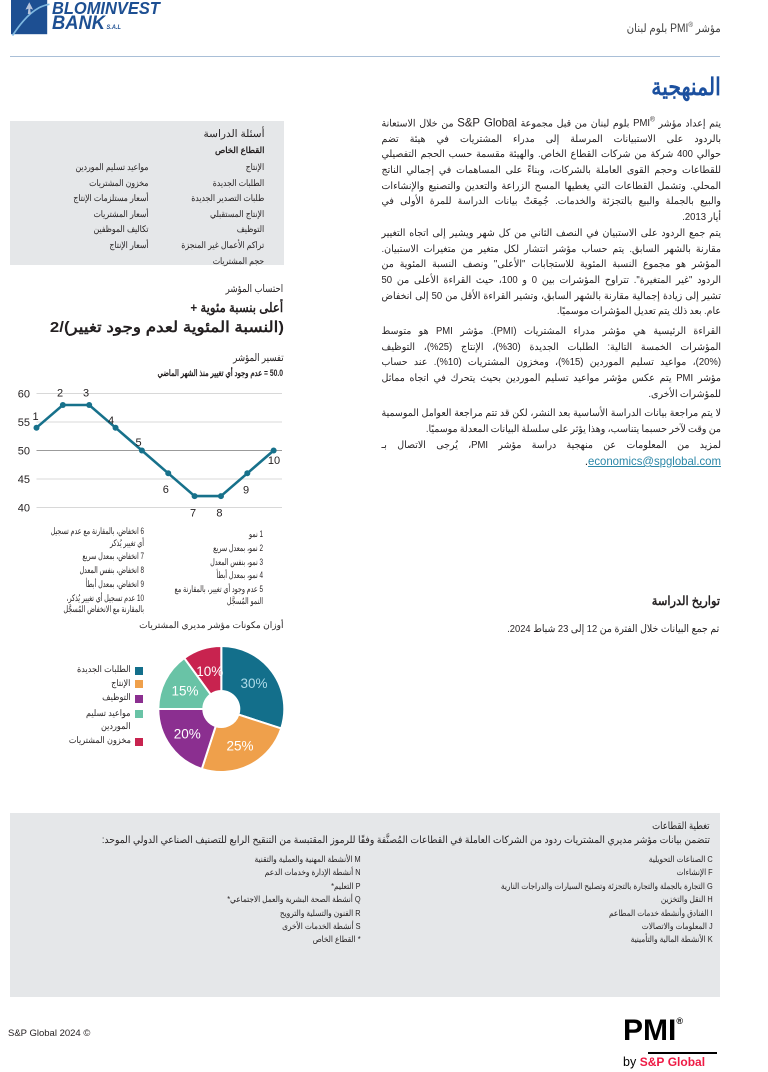 This screenshot has height=1072, width=768. Describe the element at coordinates (60, 394) in the screenshot. I see `svg-text: 2` at that location.